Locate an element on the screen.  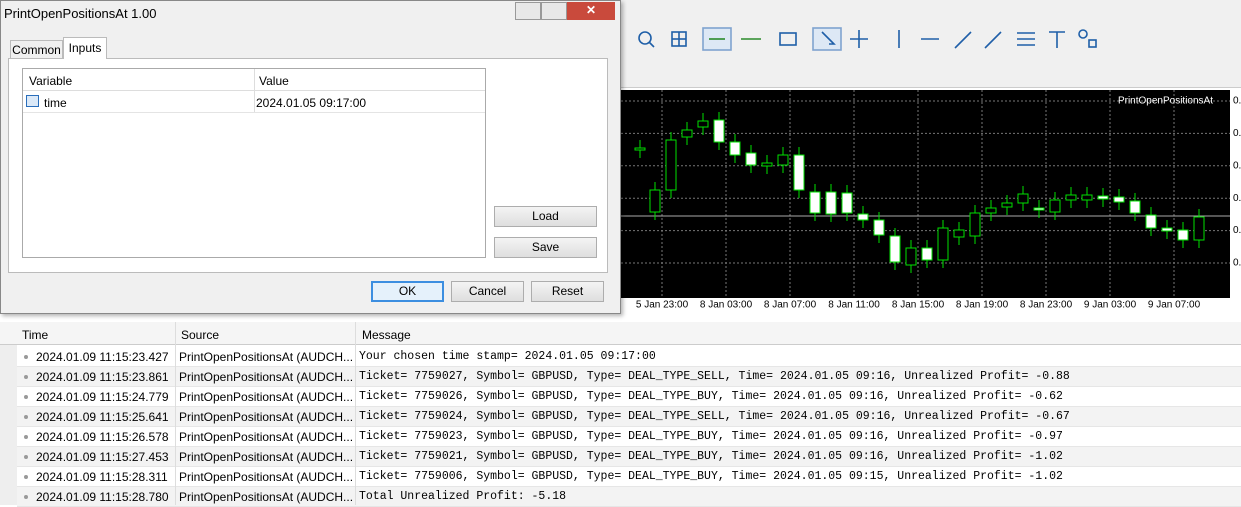
x-tick-label: 8 Jan 11:00 is located at coordinates (854, 305).